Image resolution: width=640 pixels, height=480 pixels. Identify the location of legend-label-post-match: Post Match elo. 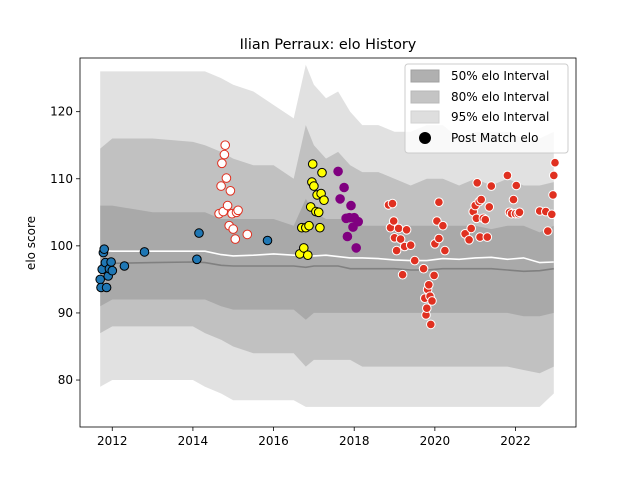
(494, 138).